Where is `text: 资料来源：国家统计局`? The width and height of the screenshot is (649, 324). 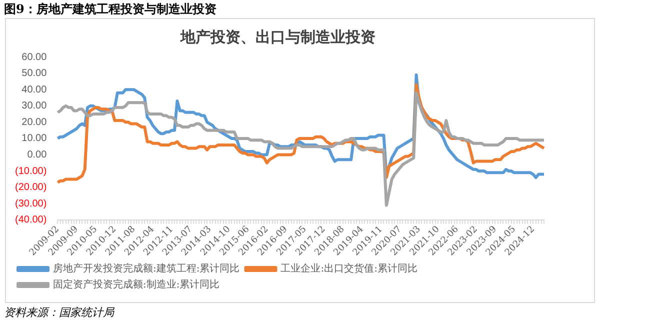 text: 资料来源：国家统计局 is located at coordinates (59, 312).